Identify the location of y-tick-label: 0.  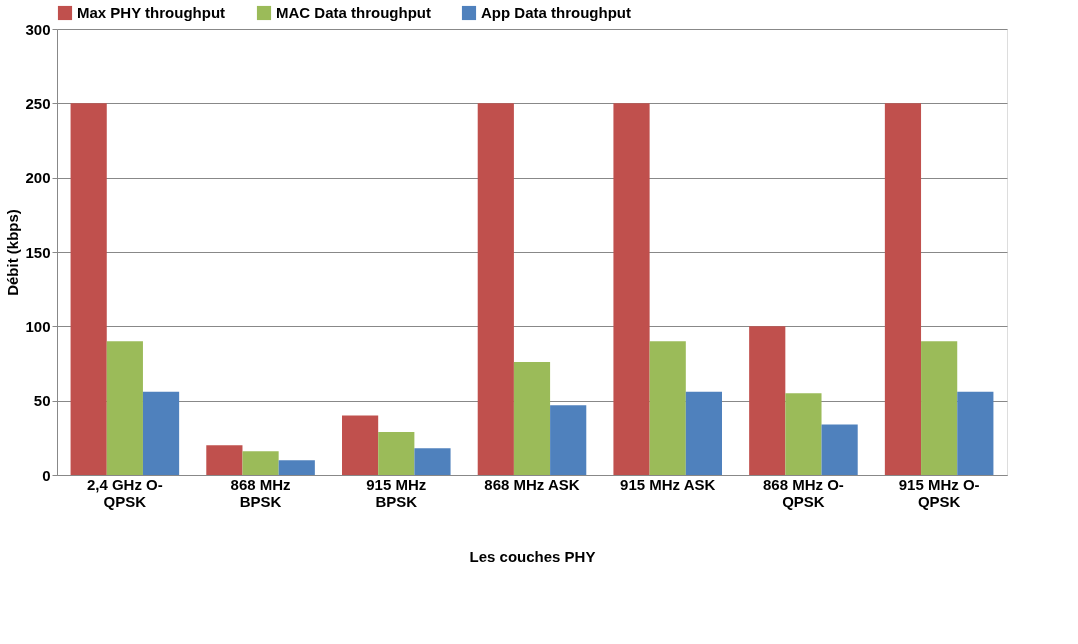
(46, 475).